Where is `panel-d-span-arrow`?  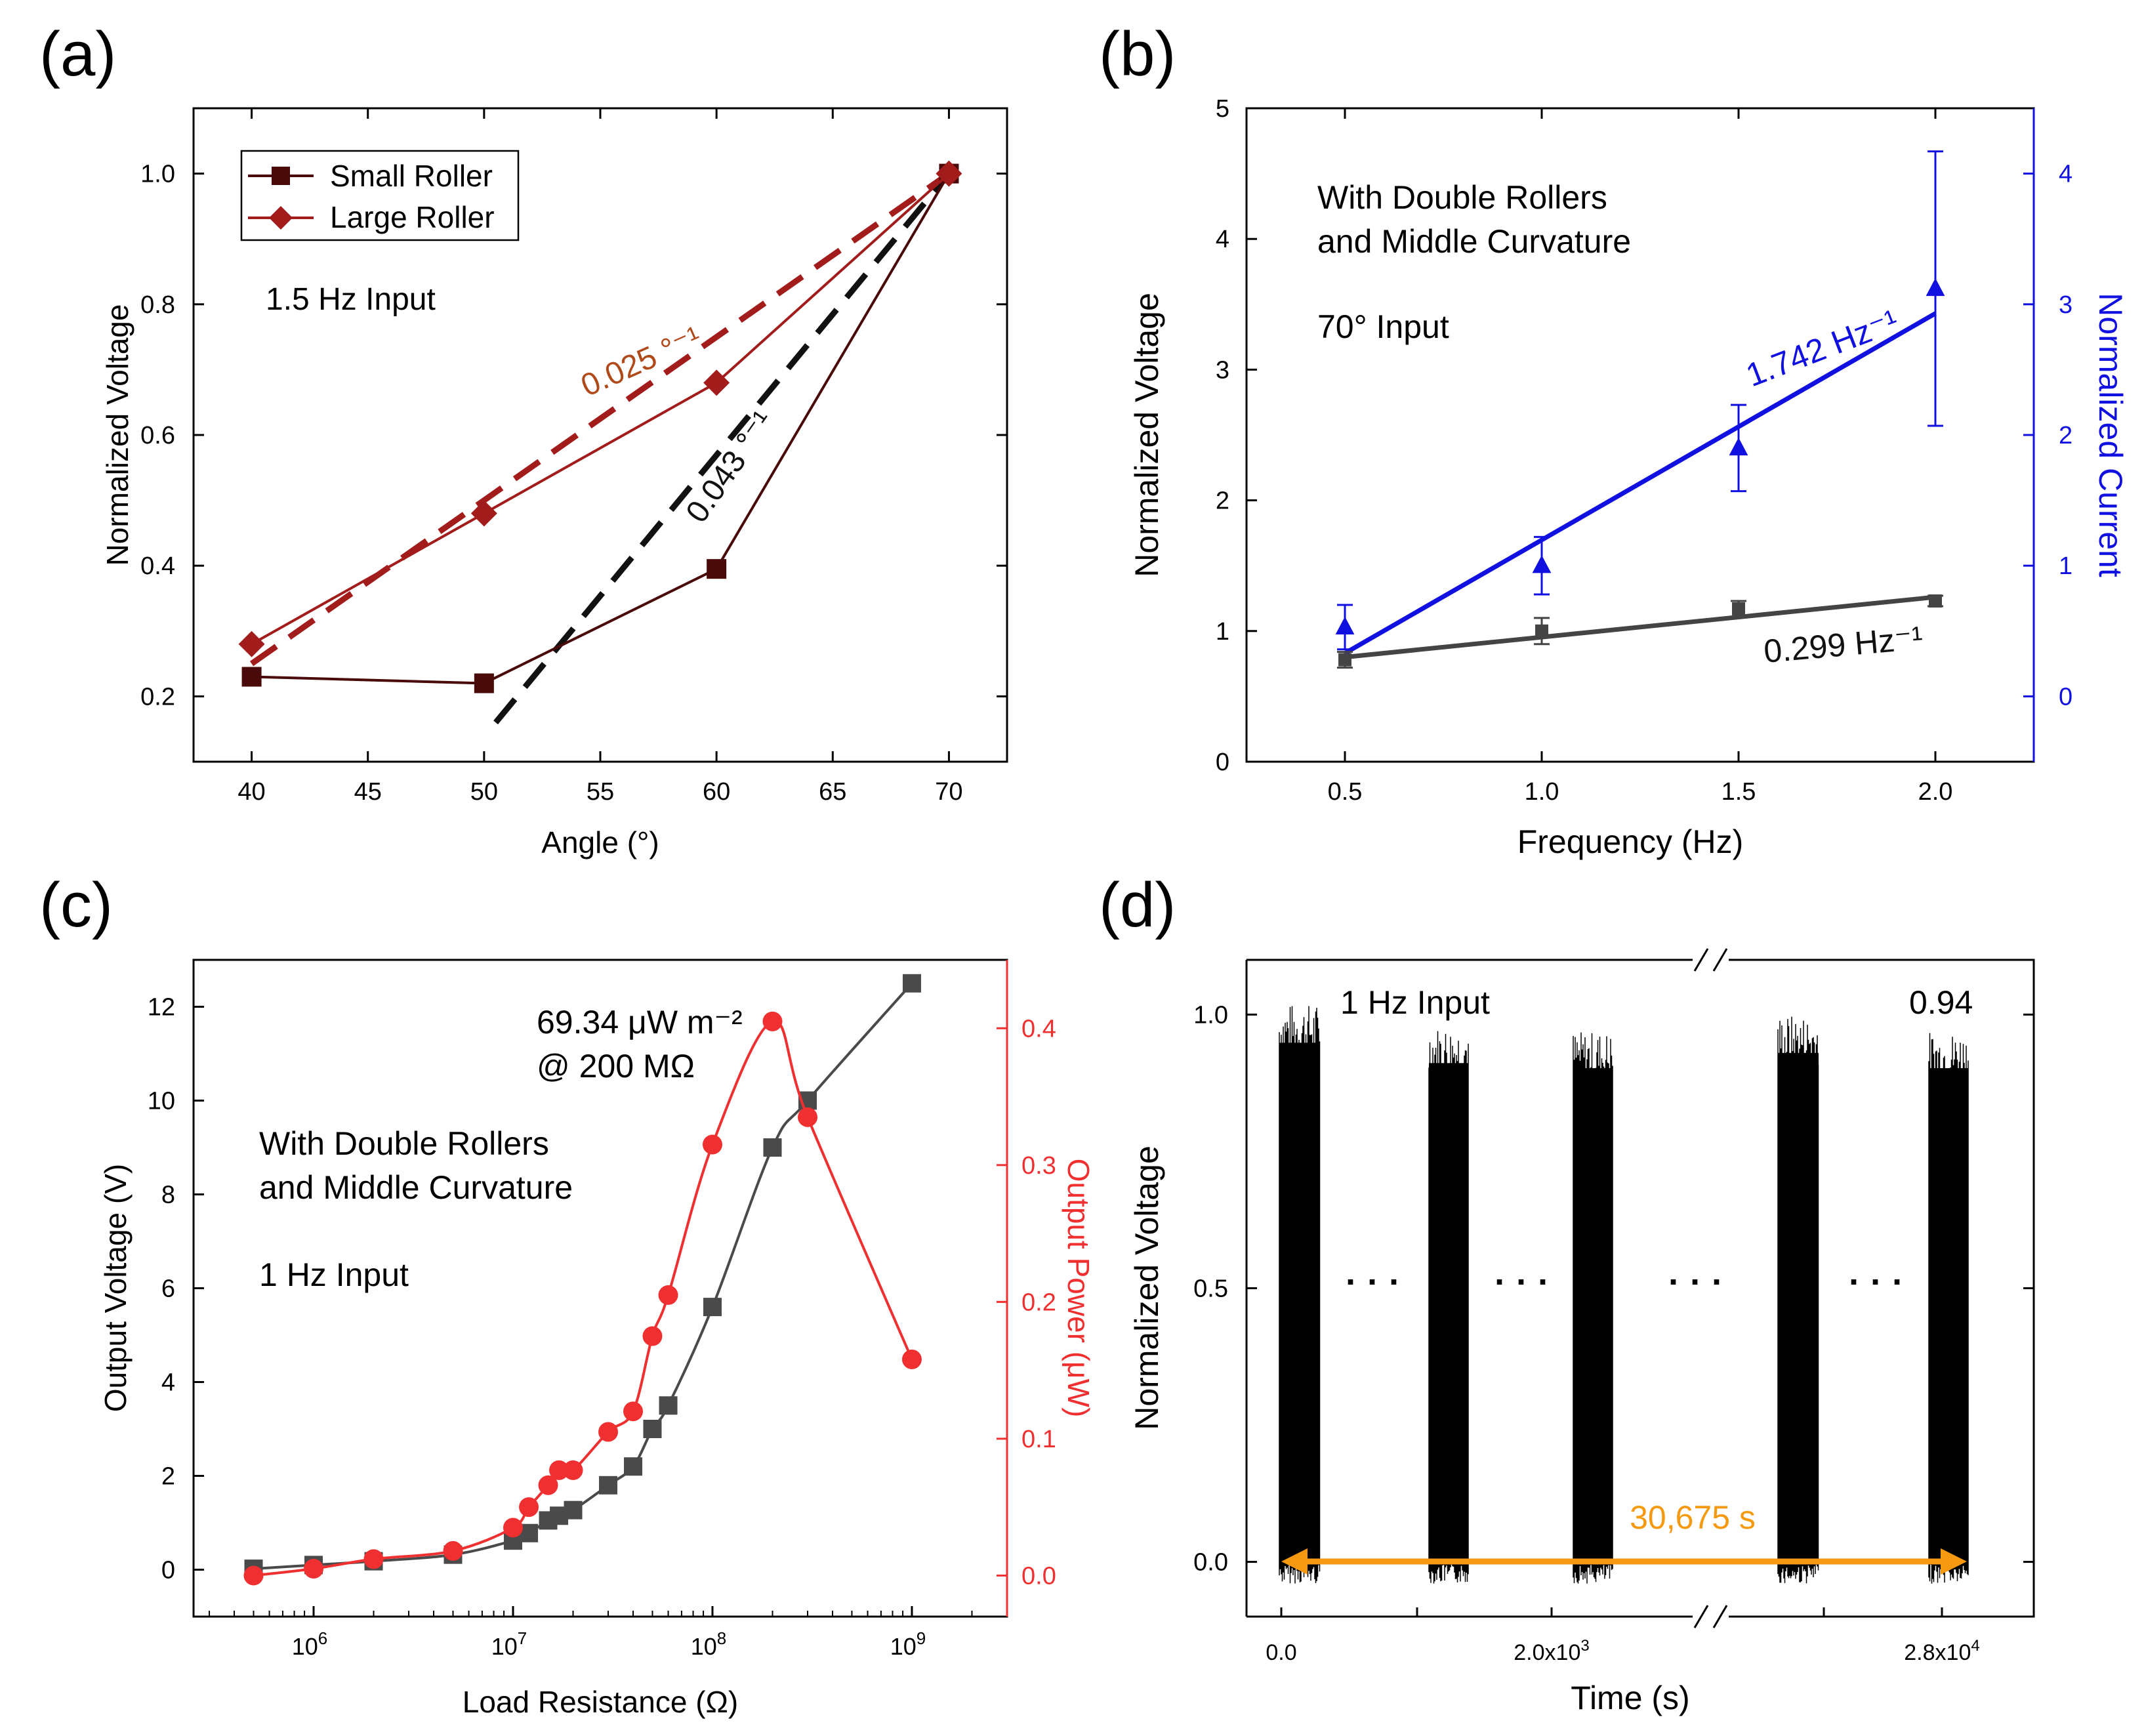
panel-d-span-arrow is located at coordinates (1624, 1561).